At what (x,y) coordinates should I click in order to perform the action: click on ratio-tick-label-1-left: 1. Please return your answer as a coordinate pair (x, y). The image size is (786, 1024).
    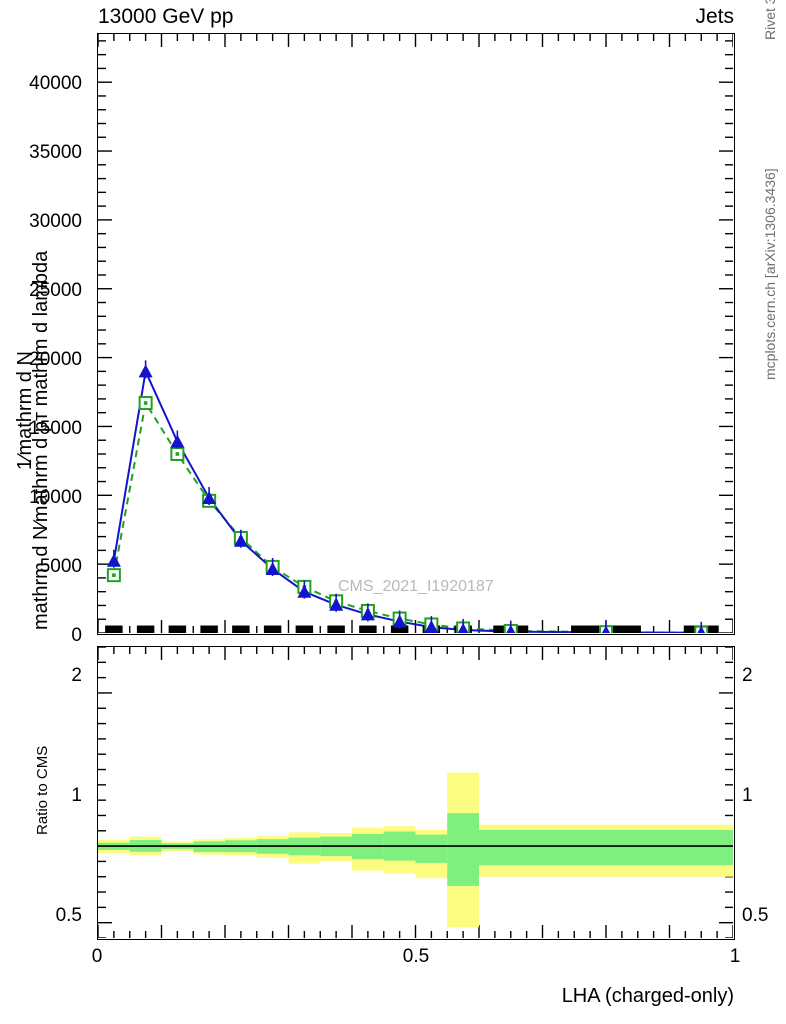
    Looking at the image, I should click on (76, 795).